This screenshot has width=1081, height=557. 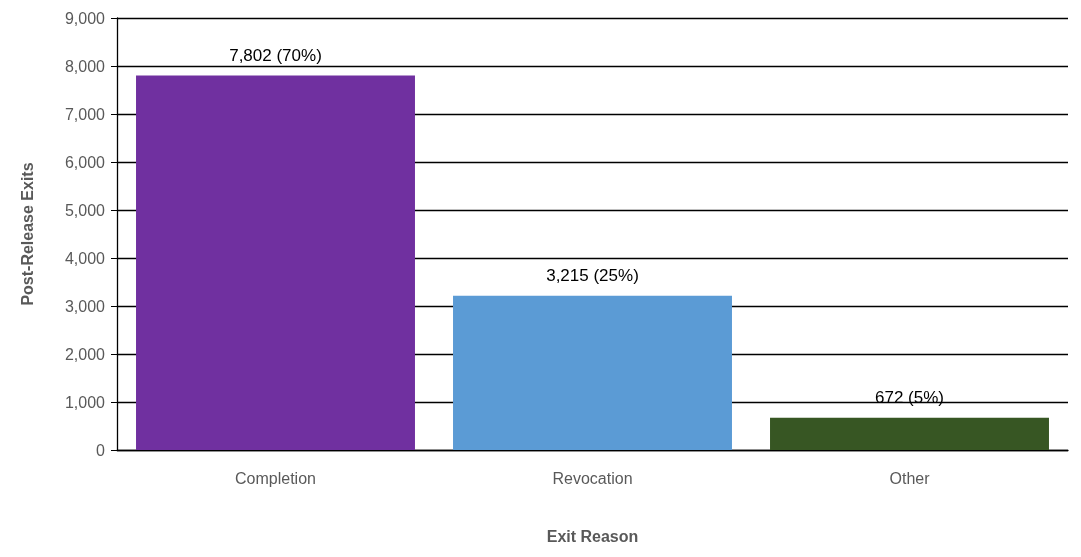 What do you see at coordinates (85, 114) in the screenshot?
I see `y-tick-label: 7,000` at bounding box center [85, 114].